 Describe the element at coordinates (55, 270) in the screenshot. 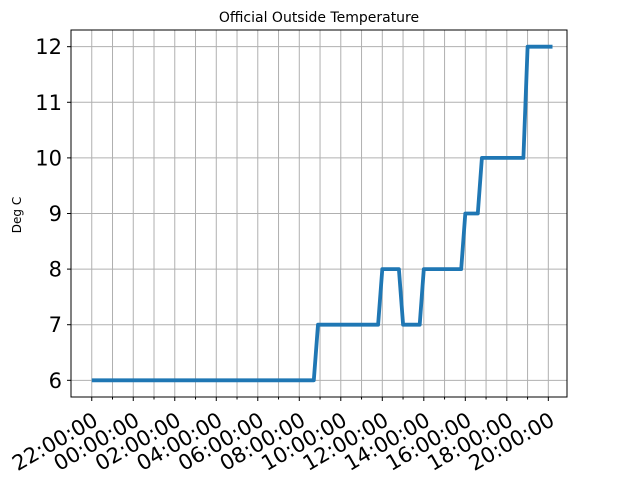

I see `y-tick-label: 8` at that location.